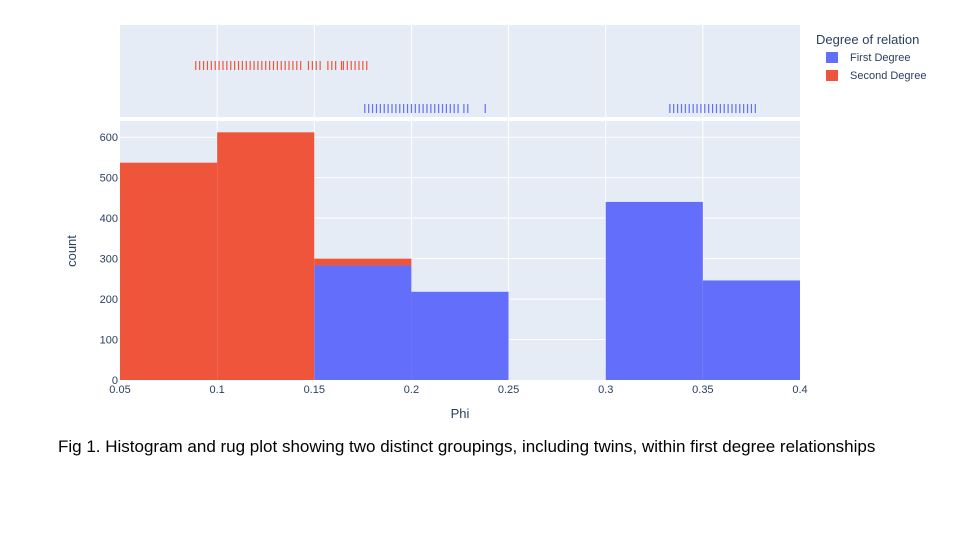  What do you see at coordinates (880, 58) in the screenshot?
I see `legend-label-first-degree: First Degree` at bounding box center [880, 58].